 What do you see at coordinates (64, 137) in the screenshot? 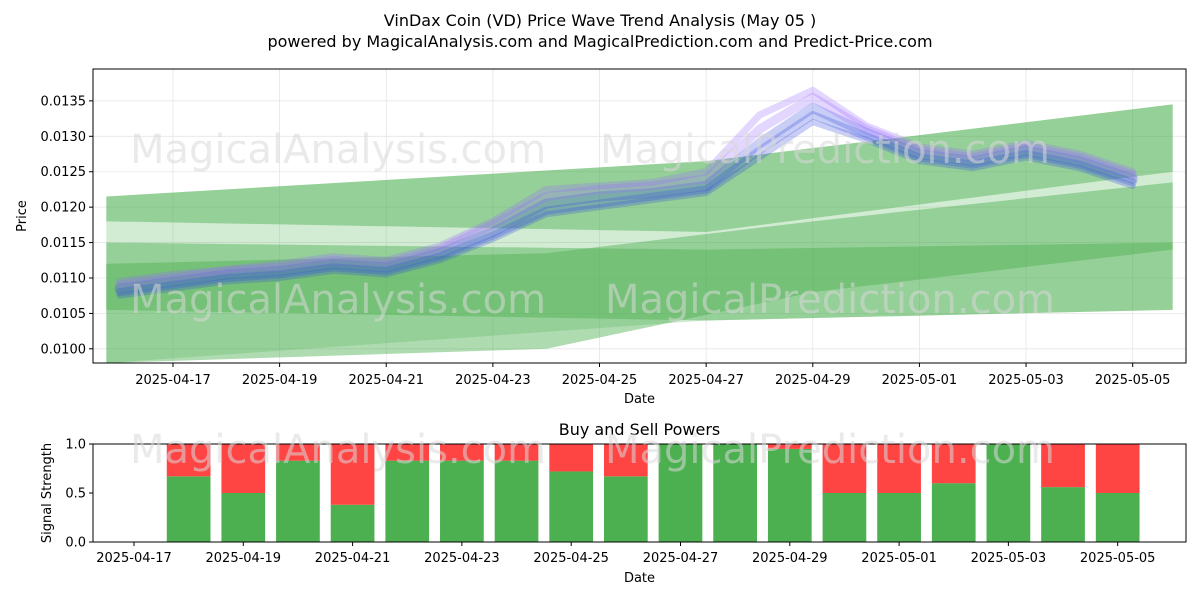
I see `y-tick-label-6: 0.0130` at bounding box center [64, 137].